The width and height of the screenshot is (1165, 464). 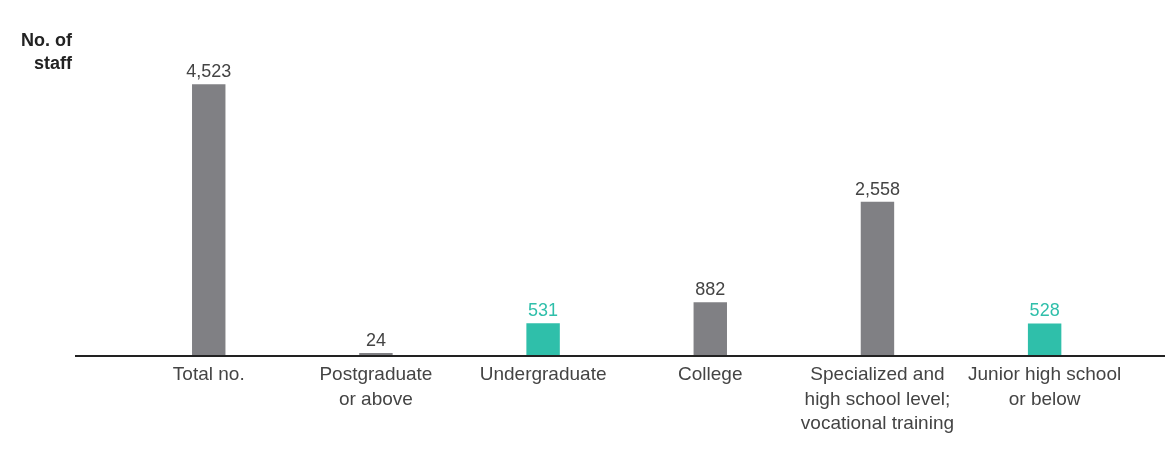 What do you see at coordinates (543, 310) in the screenshot?
I see `data-label: 531` at bounding box center [543, 310].